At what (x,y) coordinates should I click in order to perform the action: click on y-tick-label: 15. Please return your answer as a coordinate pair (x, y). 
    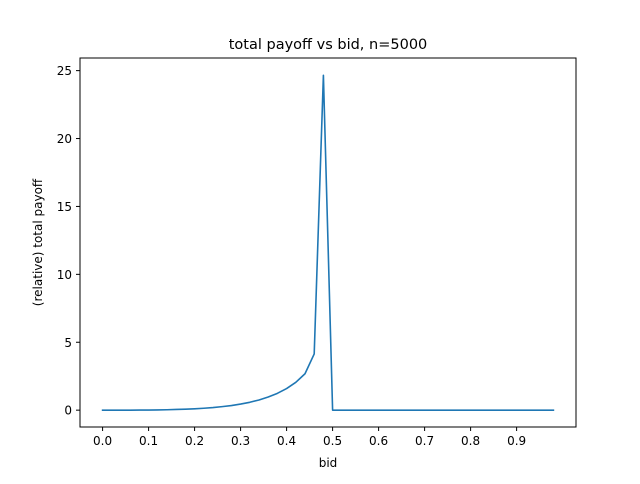
    Looking at the image, I should click on (64, 207).